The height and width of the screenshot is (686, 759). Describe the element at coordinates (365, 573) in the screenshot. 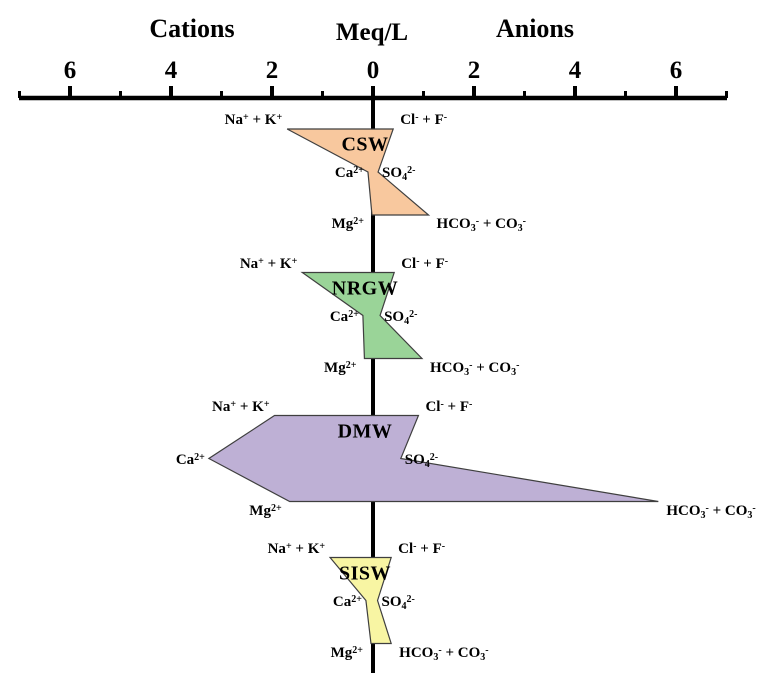

I see `group-title-sisw: SISW` at that location.